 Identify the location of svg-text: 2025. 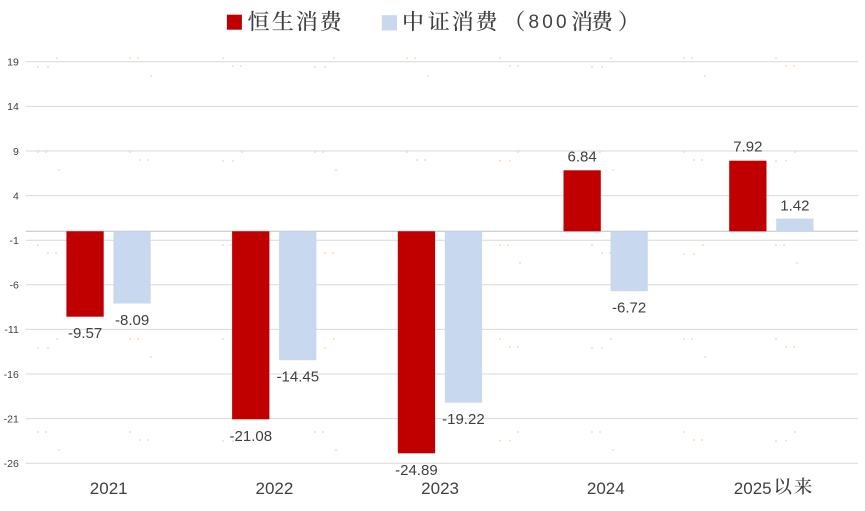
(753, 488).